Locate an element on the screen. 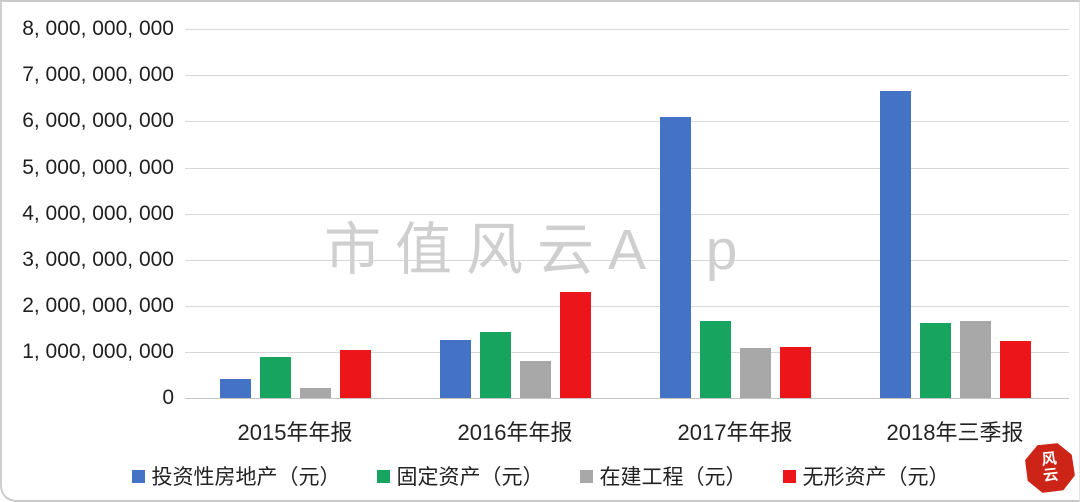  legend-item: 固定资产（元） is located at coordinates (460, 476).